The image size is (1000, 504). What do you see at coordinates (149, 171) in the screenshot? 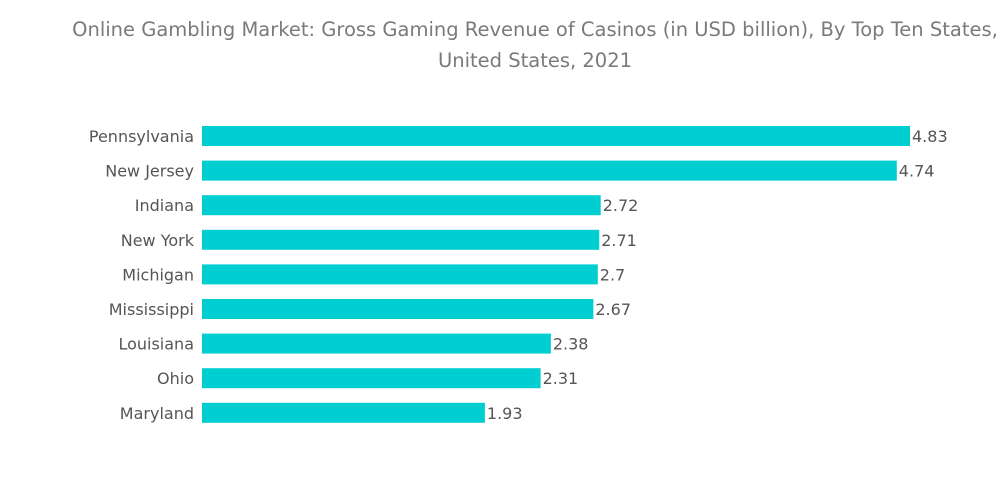
I see `category-label: New Jersey` at bounding box center [149, 171].